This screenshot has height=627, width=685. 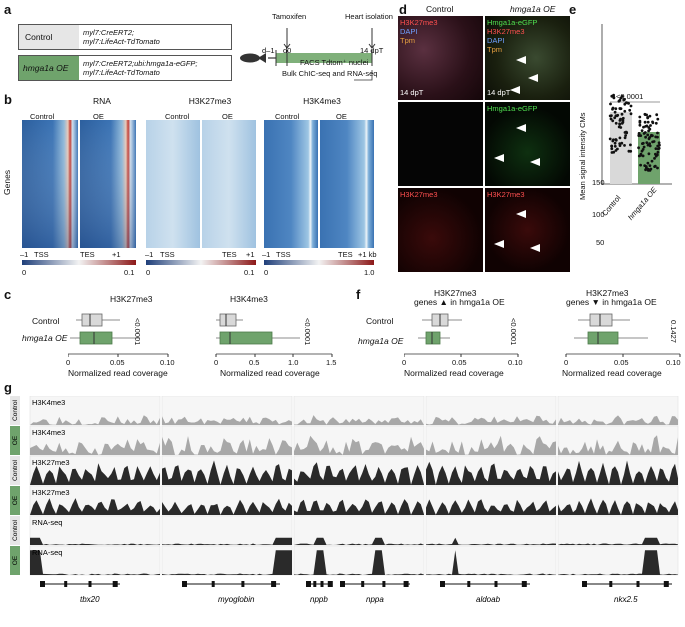 I want to click on scale-rna-max: 0.1, so click(x=129, y=272).